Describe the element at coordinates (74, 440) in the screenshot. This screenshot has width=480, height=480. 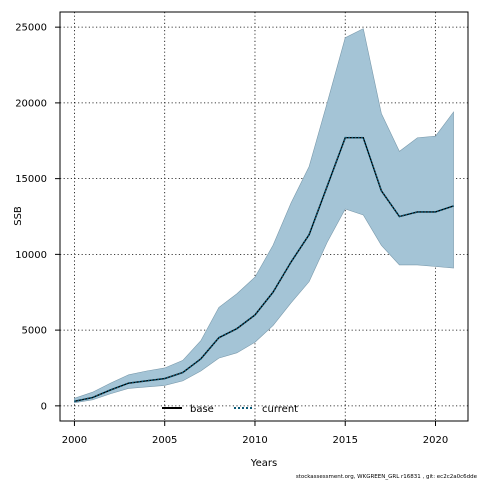
I see `x-tick-label-2000: 2000` at that location.